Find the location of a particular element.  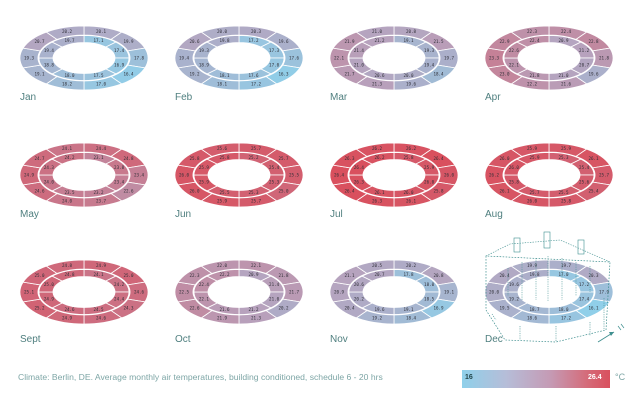

inner-cell-value-5: 19.2 is located at coordinates (514, 299).